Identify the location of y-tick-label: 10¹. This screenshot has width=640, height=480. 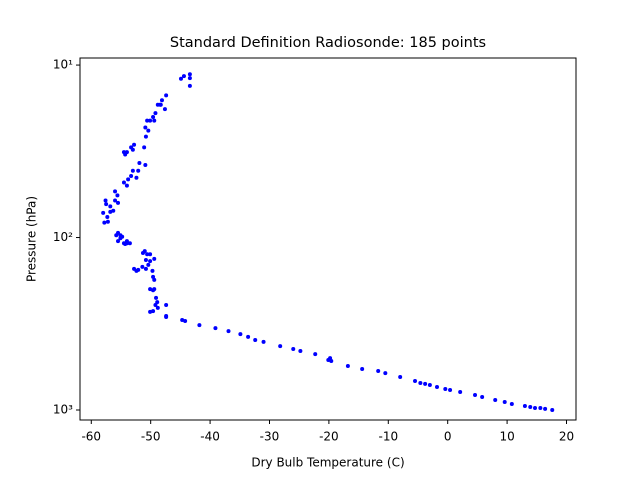
(63, 65).